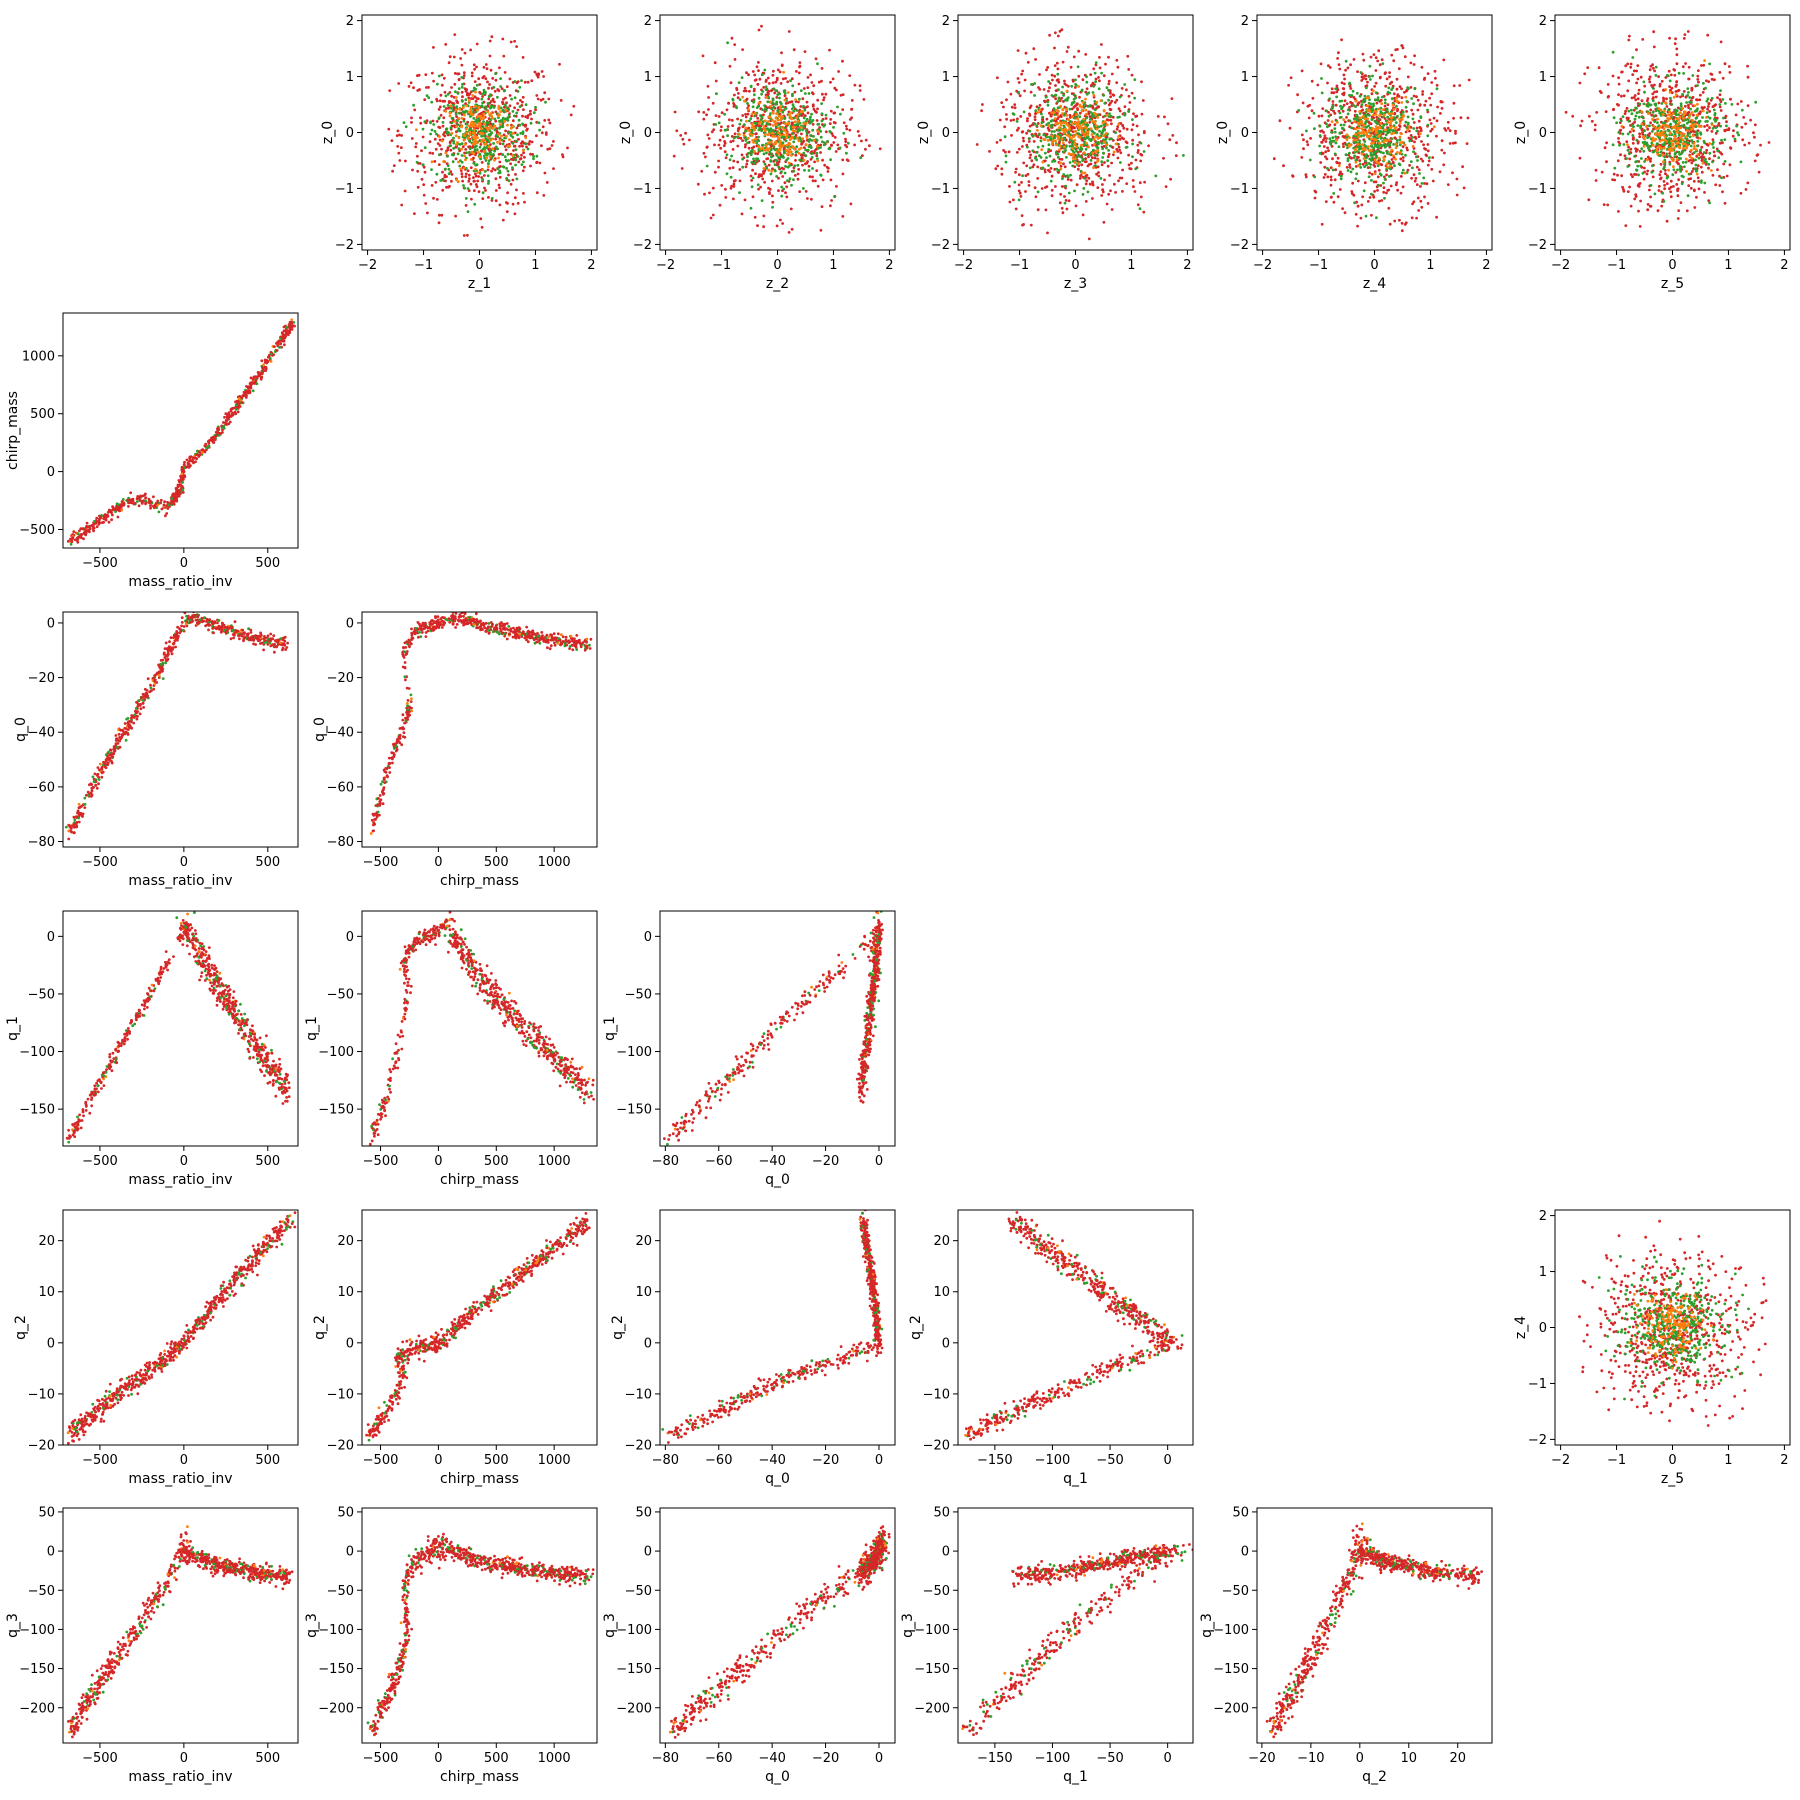 The width and height of the screenshot is (1800, 1800). Describe the element at coordinates (1262, 265) in the screenshot. I see `x-tick-label: −2` at that location.